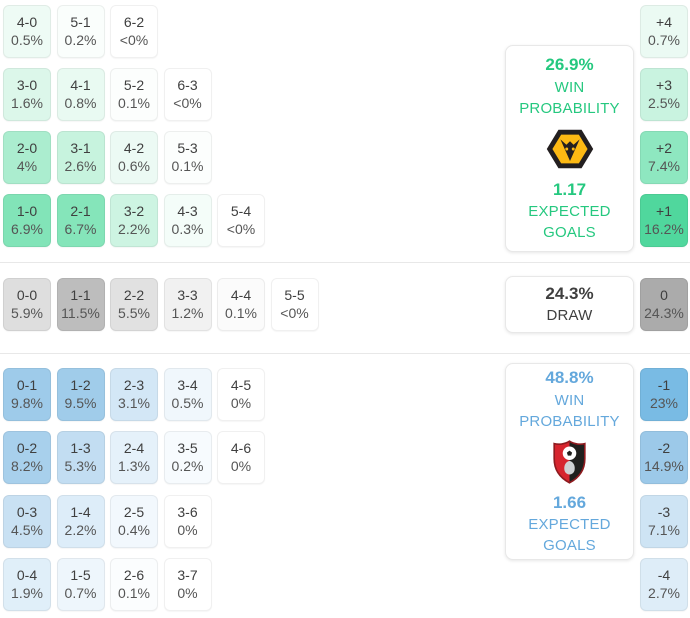 This screenshot has height=618, width=690. I want to click on cell-top-label: 0-1, so click(27, 384).